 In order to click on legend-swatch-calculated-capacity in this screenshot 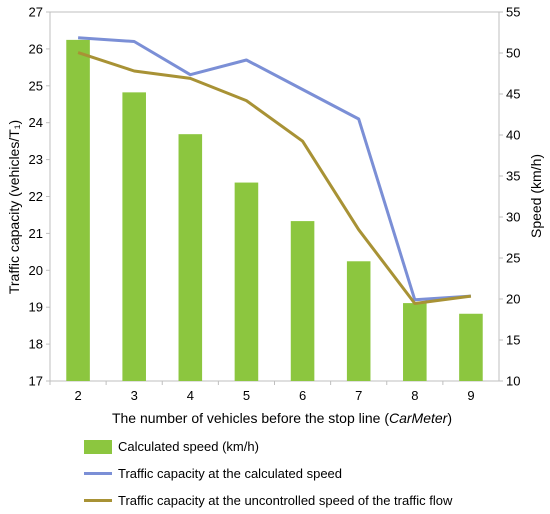, I will do `click(98, 473)`.